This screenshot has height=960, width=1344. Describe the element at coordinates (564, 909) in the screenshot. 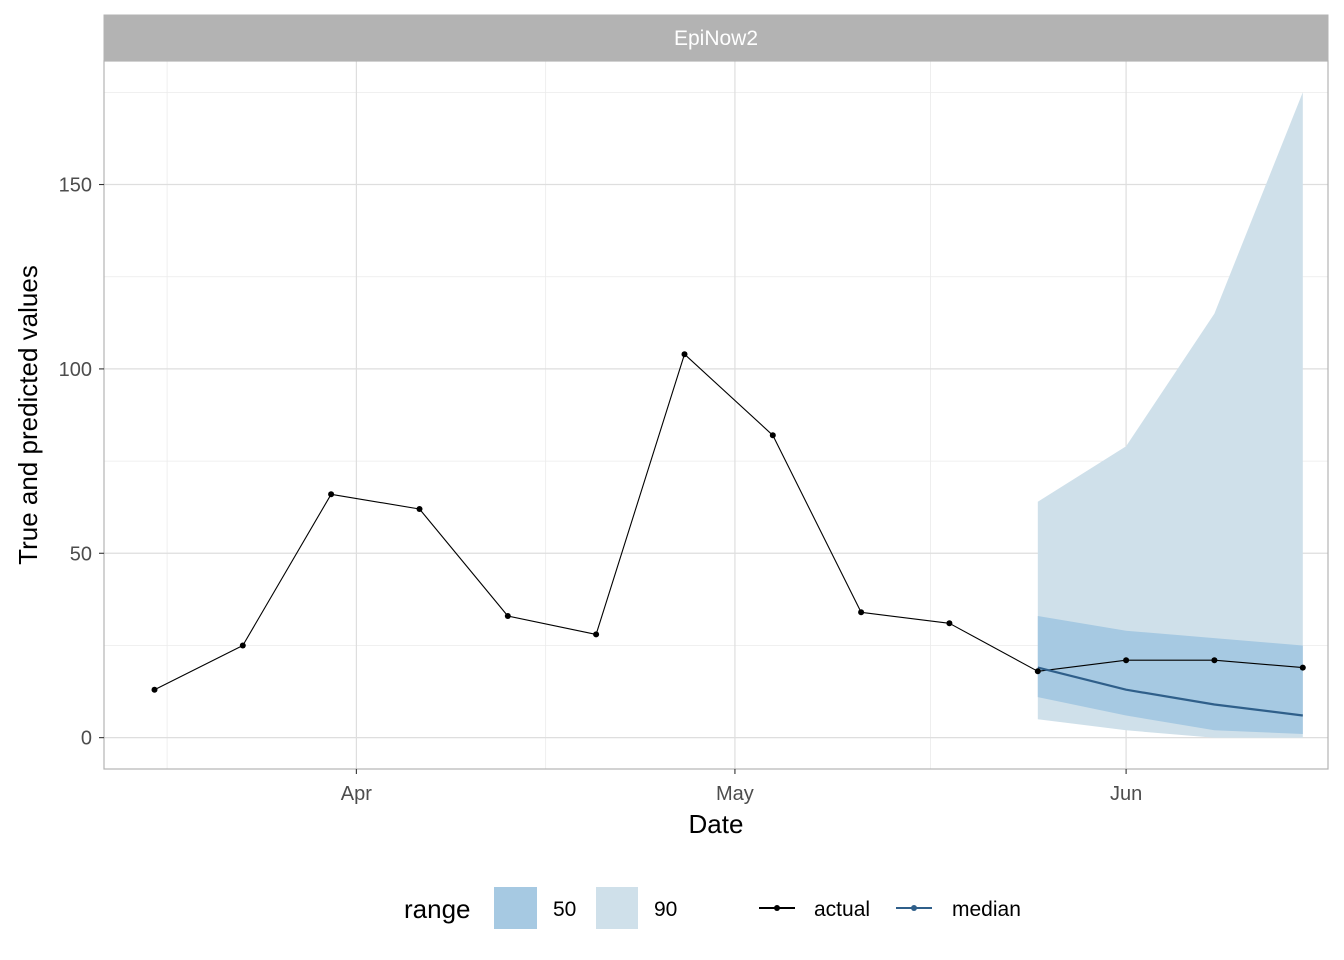

I see `legend-label-range-50: 50` at that location.